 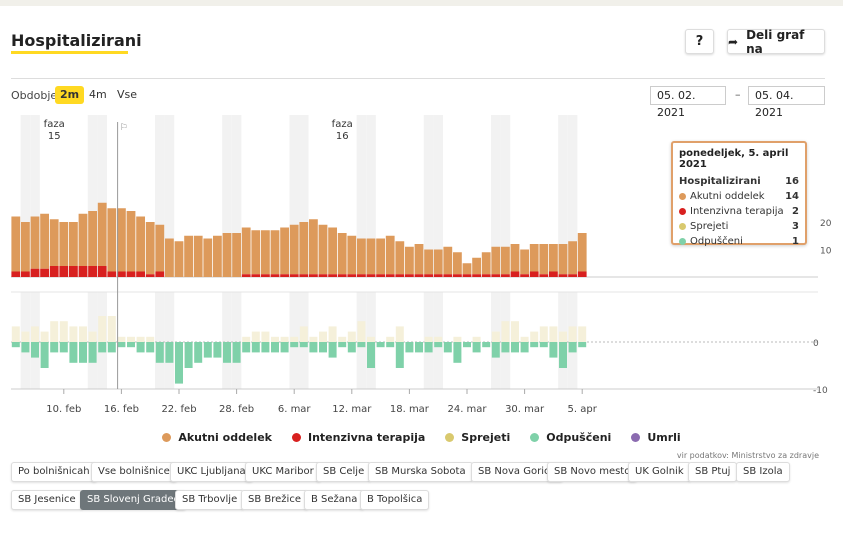 I want to click on hospital-chip: SB Novo mesto, so click(x=592, y=472).